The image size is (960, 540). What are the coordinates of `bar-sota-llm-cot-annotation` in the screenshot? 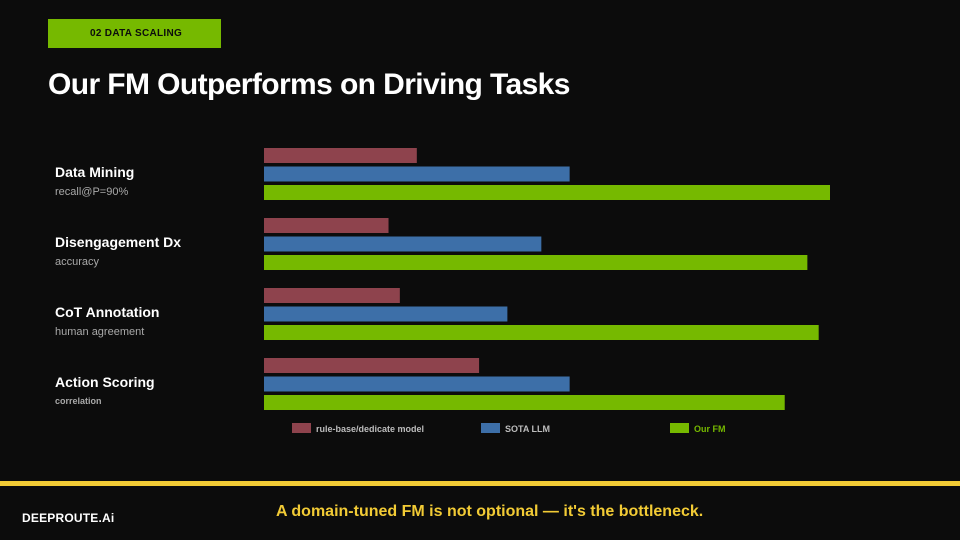 It's located at (386, 314).